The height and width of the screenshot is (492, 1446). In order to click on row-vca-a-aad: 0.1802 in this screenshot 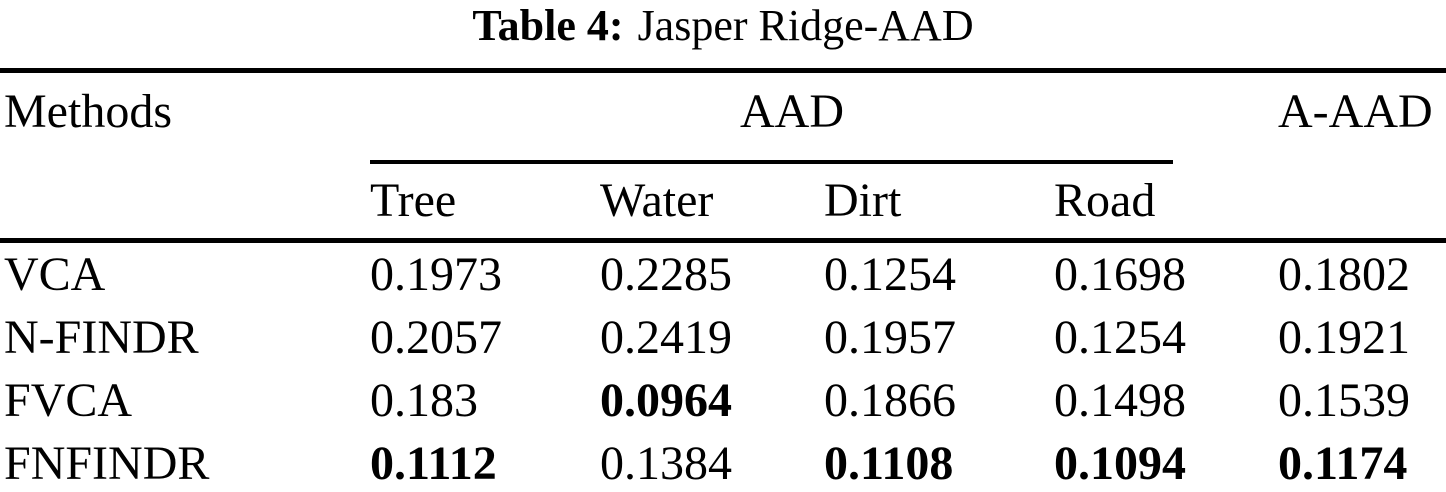, I will do `click(1344, 274)`.